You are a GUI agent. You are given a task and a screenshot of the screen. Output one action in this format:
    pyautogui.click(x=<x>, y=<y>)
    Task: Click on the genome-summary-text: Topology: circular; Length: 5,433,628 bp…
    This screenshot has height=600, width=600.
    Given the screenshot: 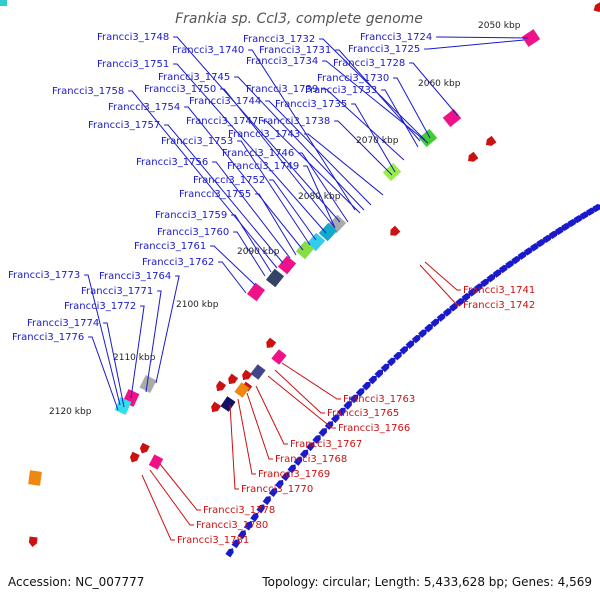 What is the action you would take?
    pyautogui.click(x=426, y=582)
    